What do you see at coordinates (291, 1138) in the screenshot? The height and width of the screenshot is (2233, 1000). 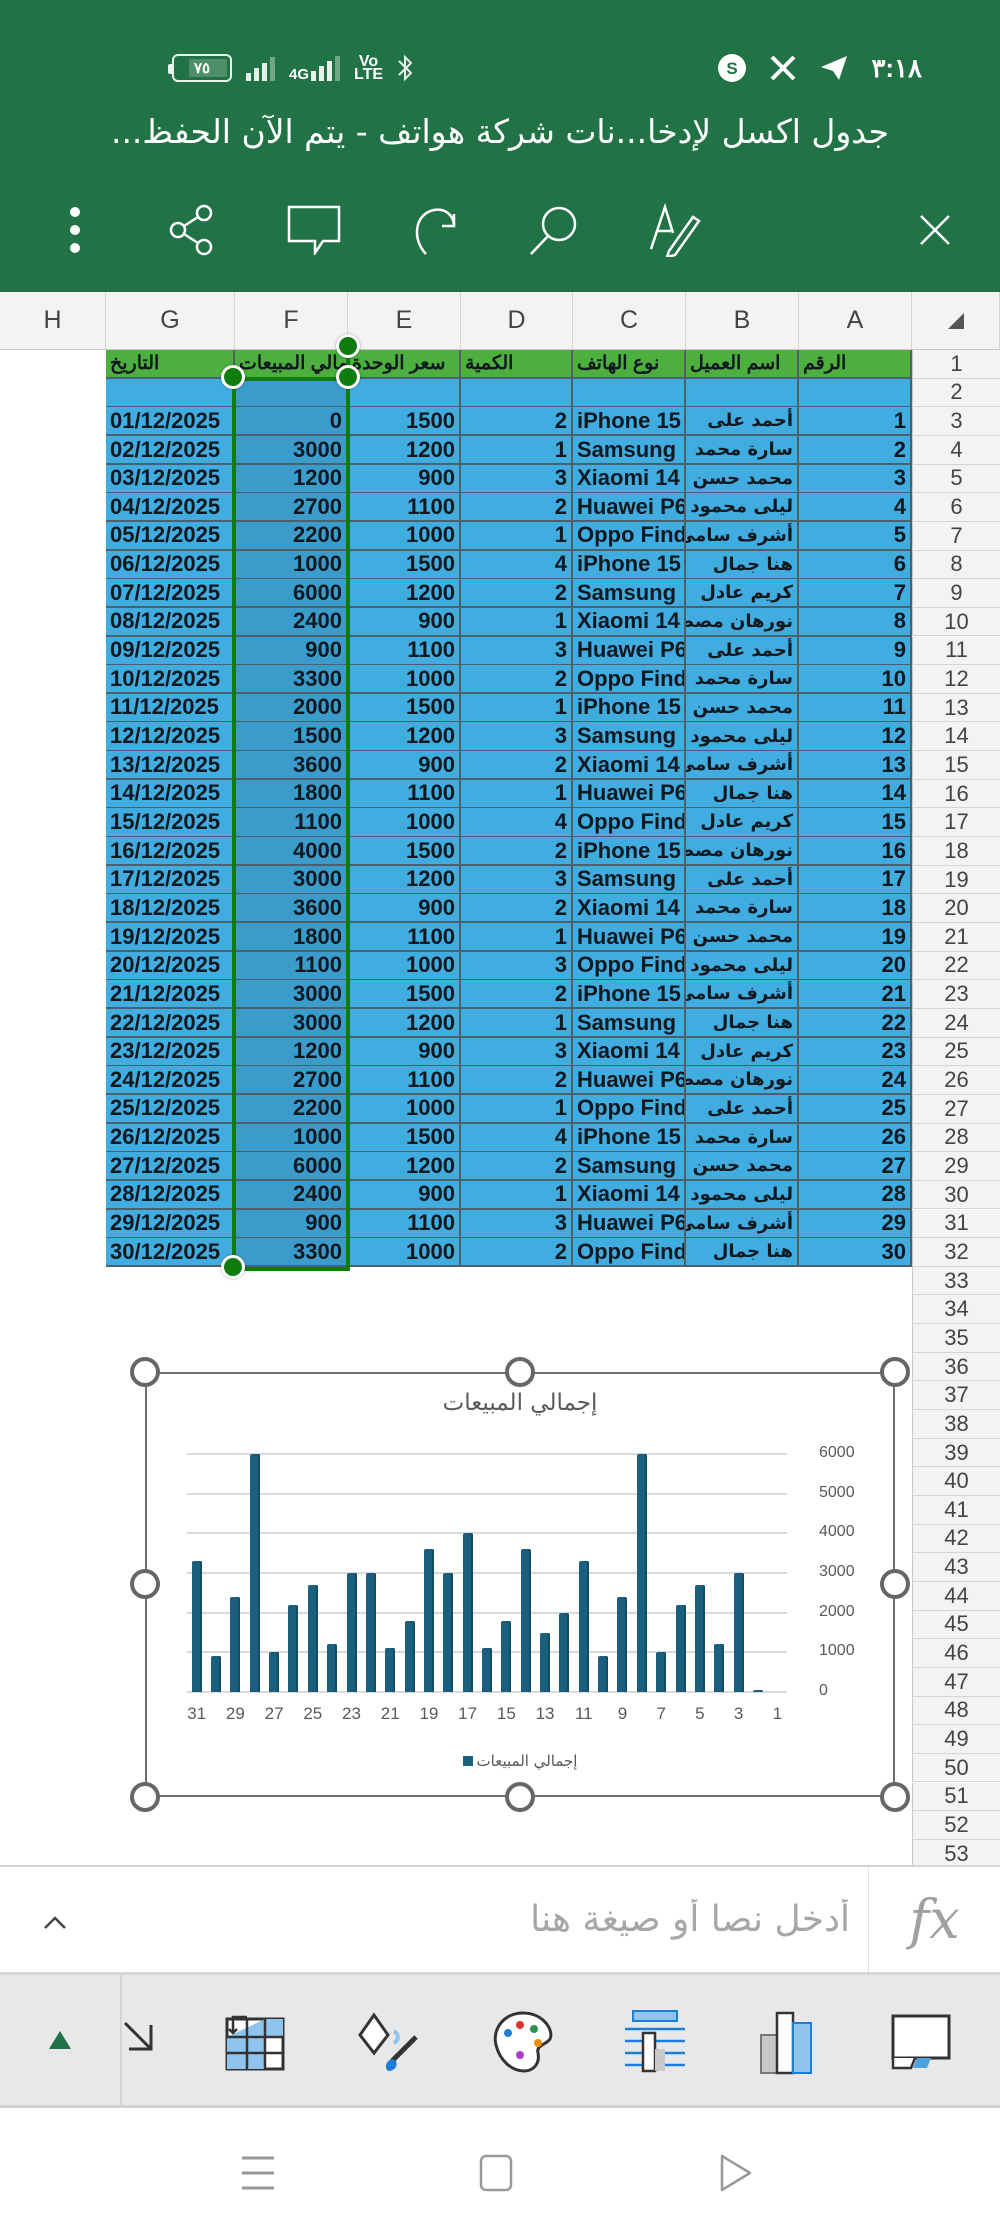 I see `cell-total: 1000` at bounding box center [291, 1138].